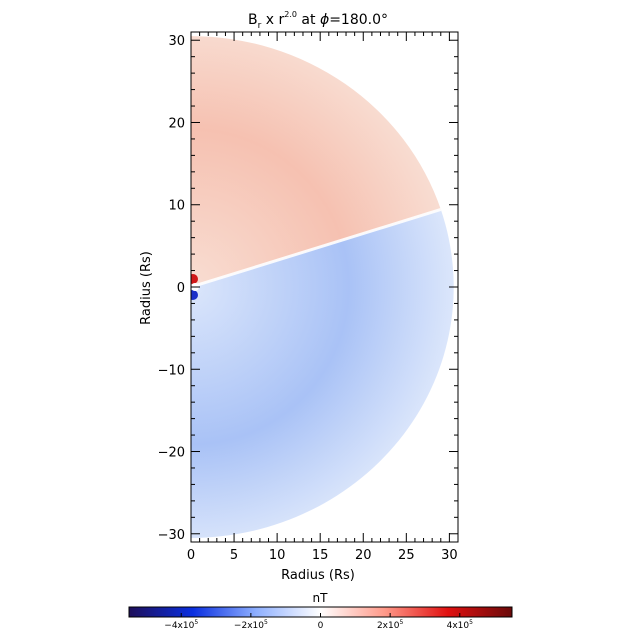  I want to click on x-tick-label: 0, so click(191, 555).